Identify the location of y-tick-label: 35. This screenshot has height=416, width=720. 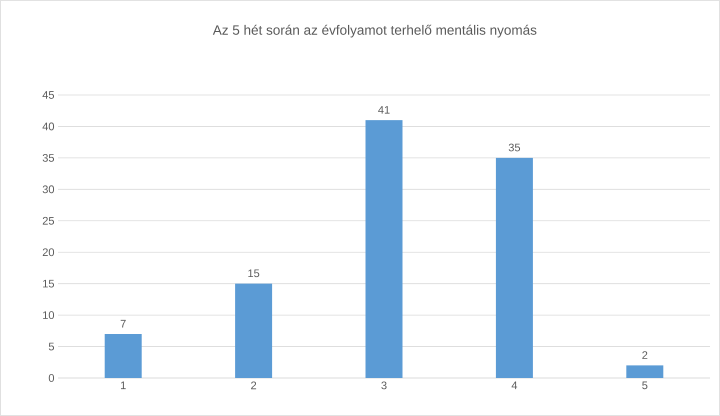
(48, 158).